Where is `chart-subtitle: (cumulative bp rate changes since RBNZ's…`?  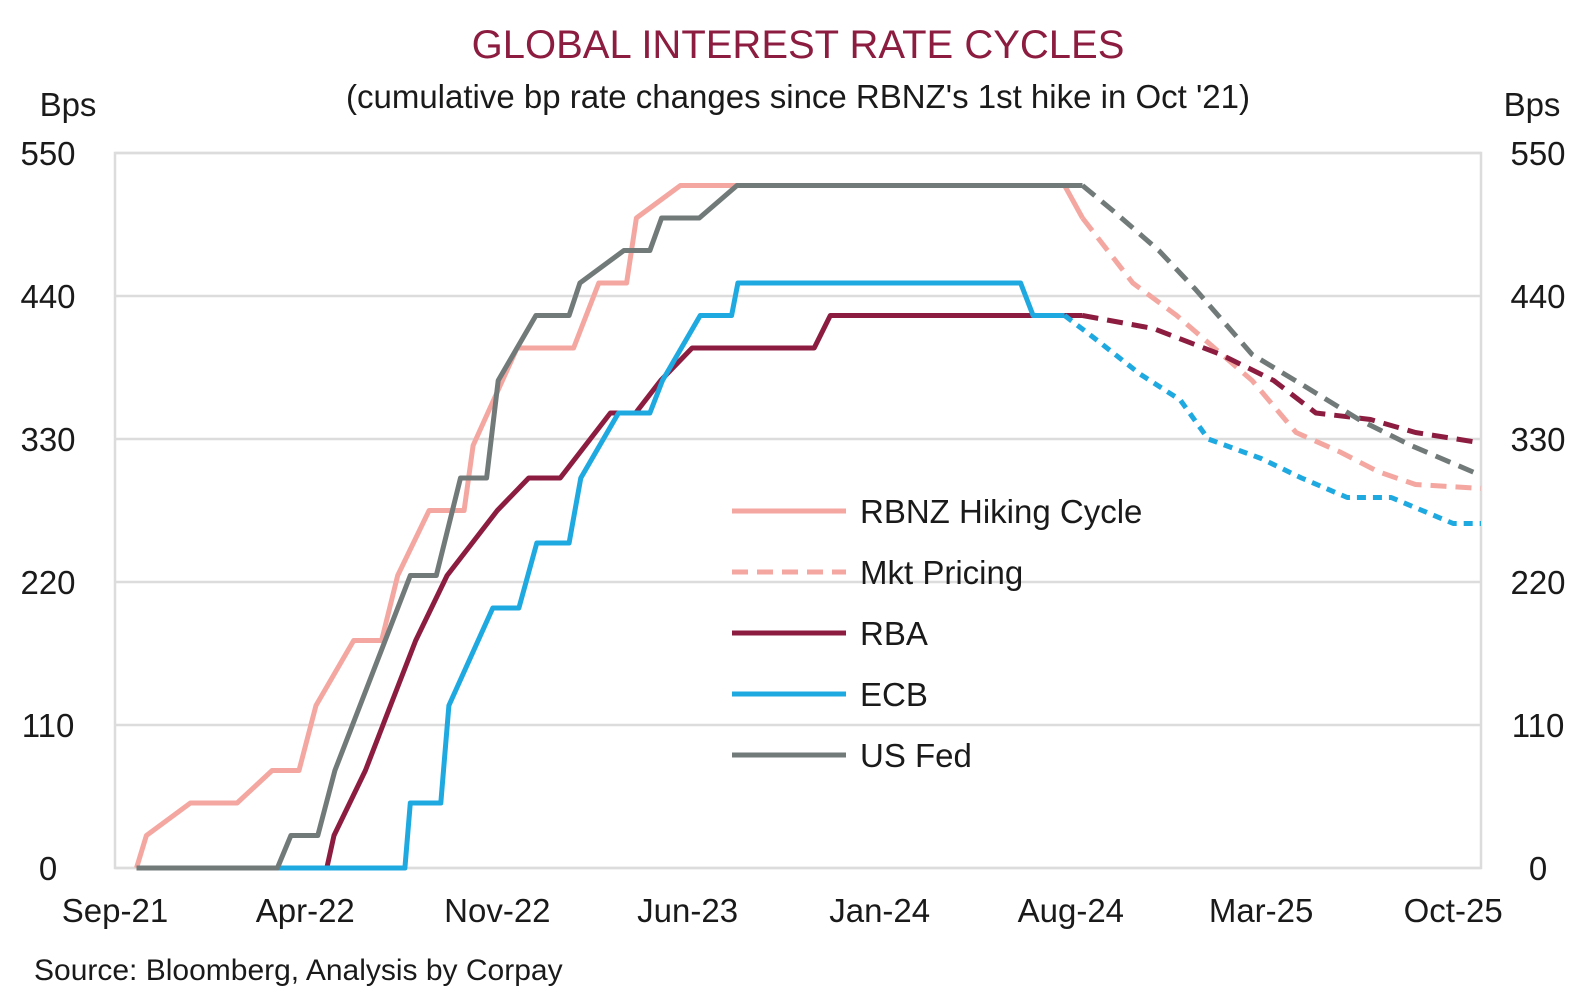
chart-subtitle: (cumulative bp rate changes since RBNZ's… is located at coordinates (798, 96).